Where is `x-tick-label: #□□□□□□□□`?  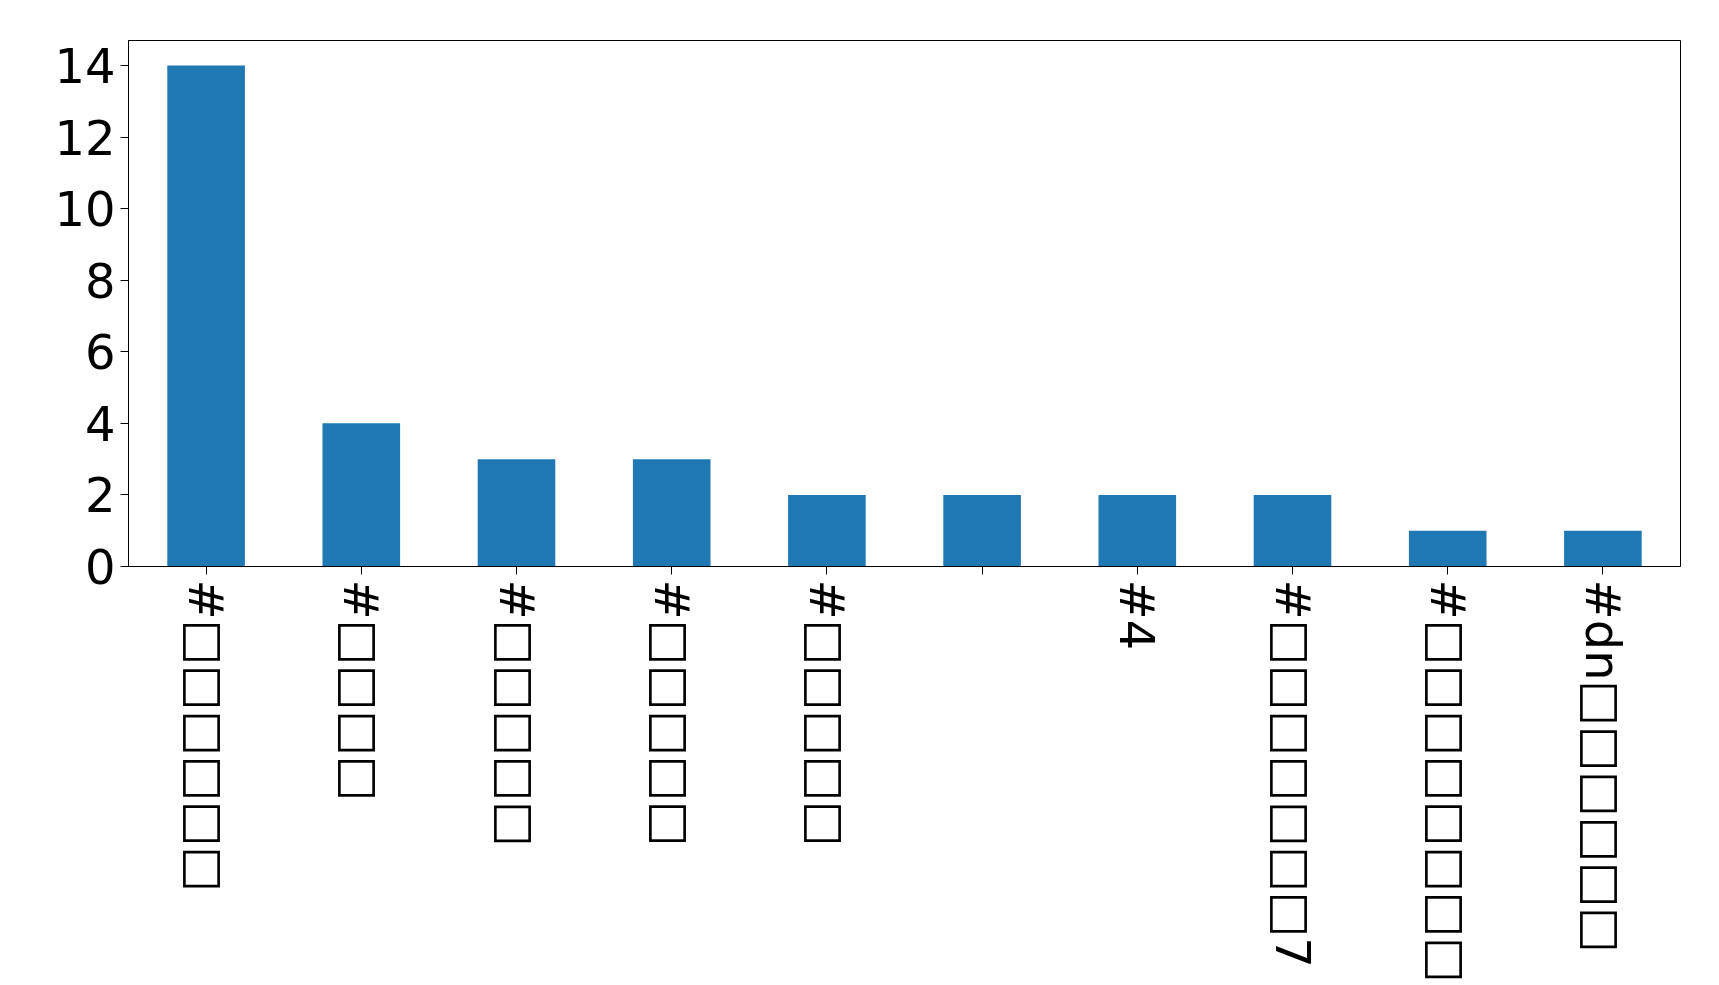
x-tick-label: #□□□□□□□□ is located at coordinates (1447, 781).